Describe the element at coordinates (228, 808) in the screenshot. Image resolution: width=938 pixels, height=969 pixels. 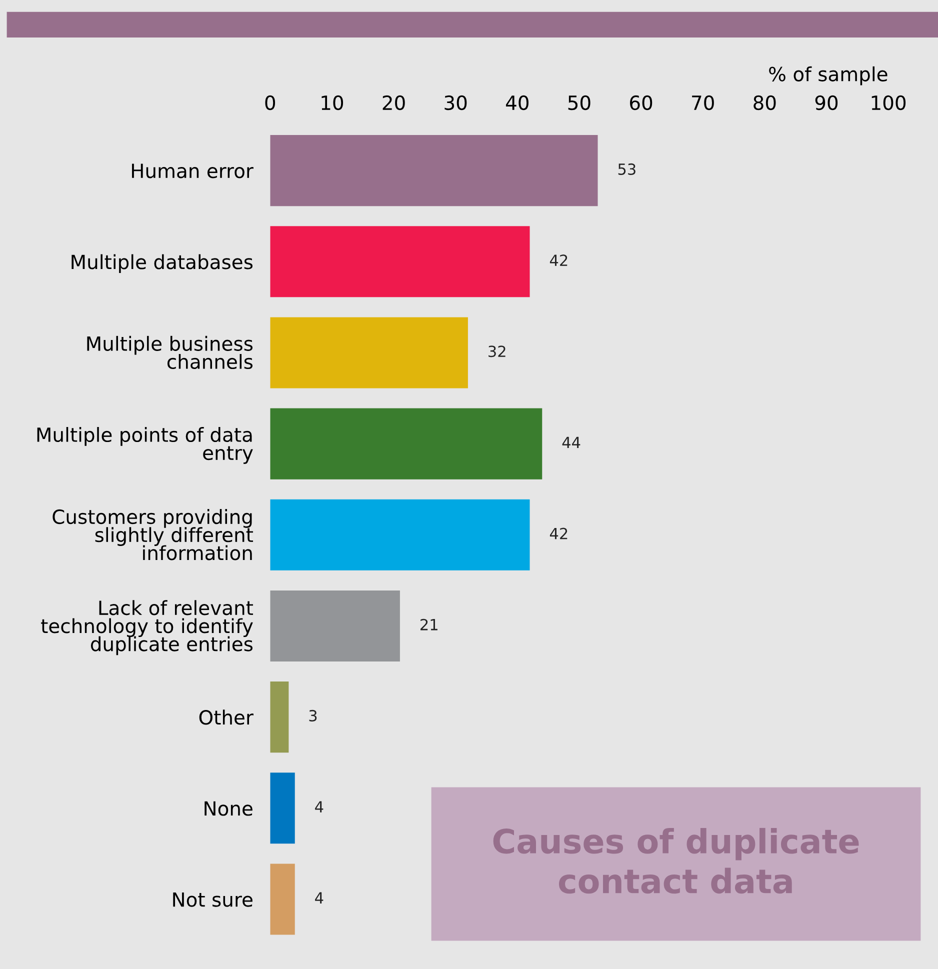
I see `y-tick-label: None` at that location.